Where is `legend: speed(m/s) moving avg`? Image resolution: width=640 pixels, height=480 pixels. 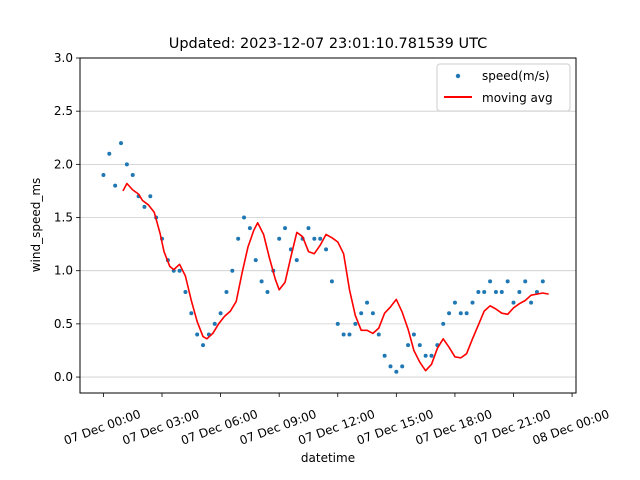 legend: speed(m/s) moving avg is located at coordinates (503, 87).